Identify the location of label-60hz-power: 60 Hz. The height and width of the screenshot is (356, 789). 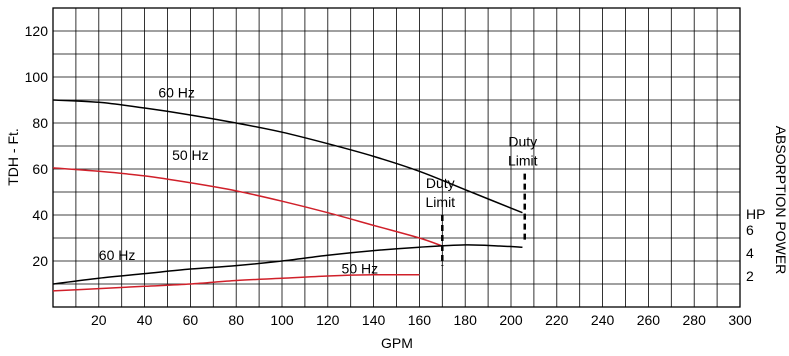
(117, 255).